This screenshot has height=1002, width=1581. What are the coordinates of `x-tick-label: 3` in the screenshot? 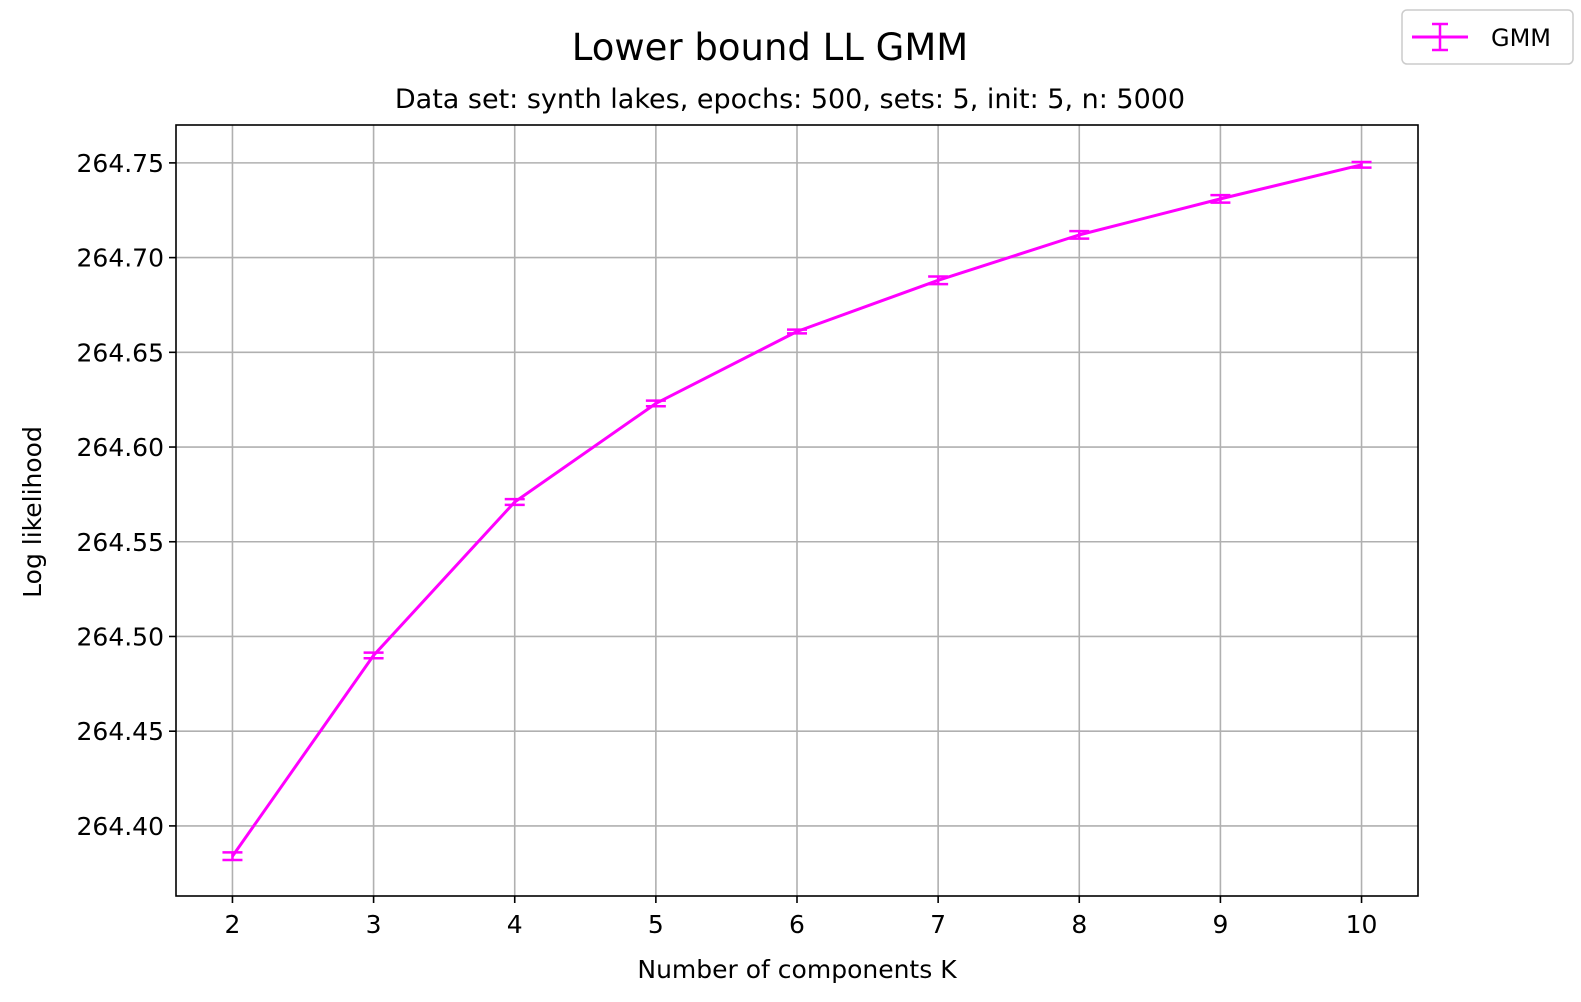 It's located at (374, 924).